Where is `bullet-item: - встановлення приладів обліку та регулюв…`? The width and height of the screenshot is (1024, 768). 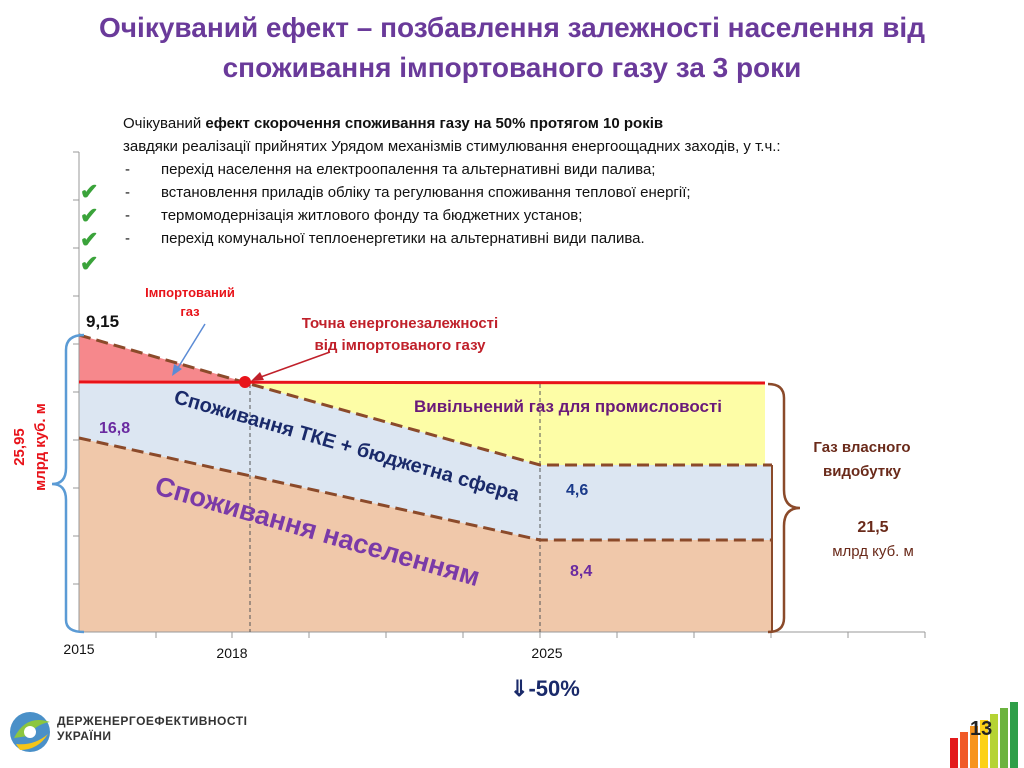
bullet-item: - встановлення приладів обліку та регулюв… is located at coordinates (408, 192).